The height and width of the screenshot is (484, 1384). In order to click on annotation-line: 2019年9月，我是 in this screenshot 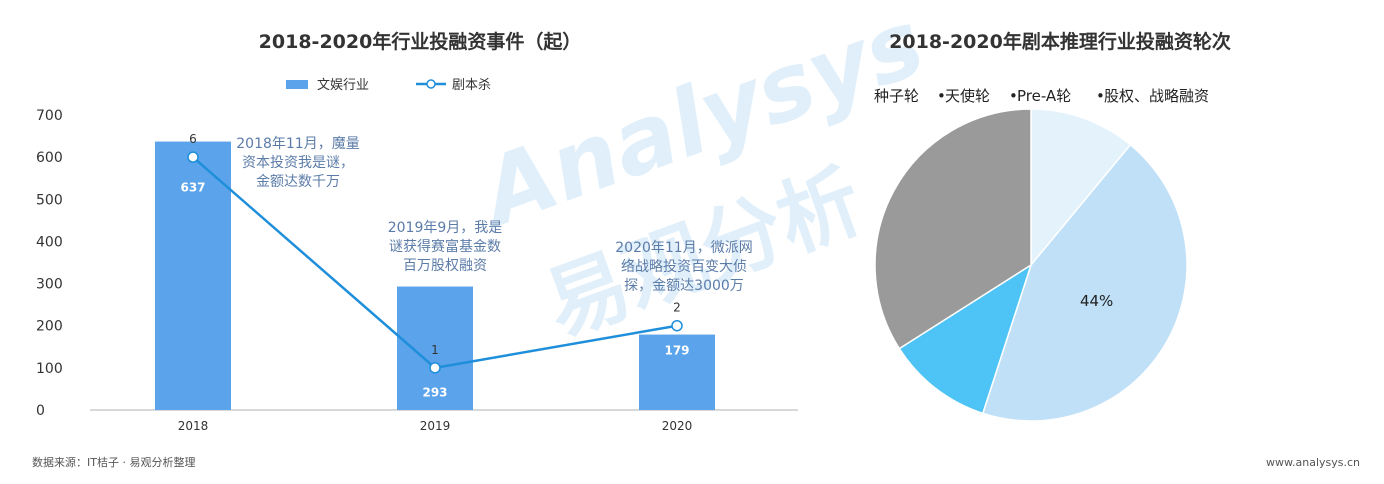, I will do `click(445, 228)`.